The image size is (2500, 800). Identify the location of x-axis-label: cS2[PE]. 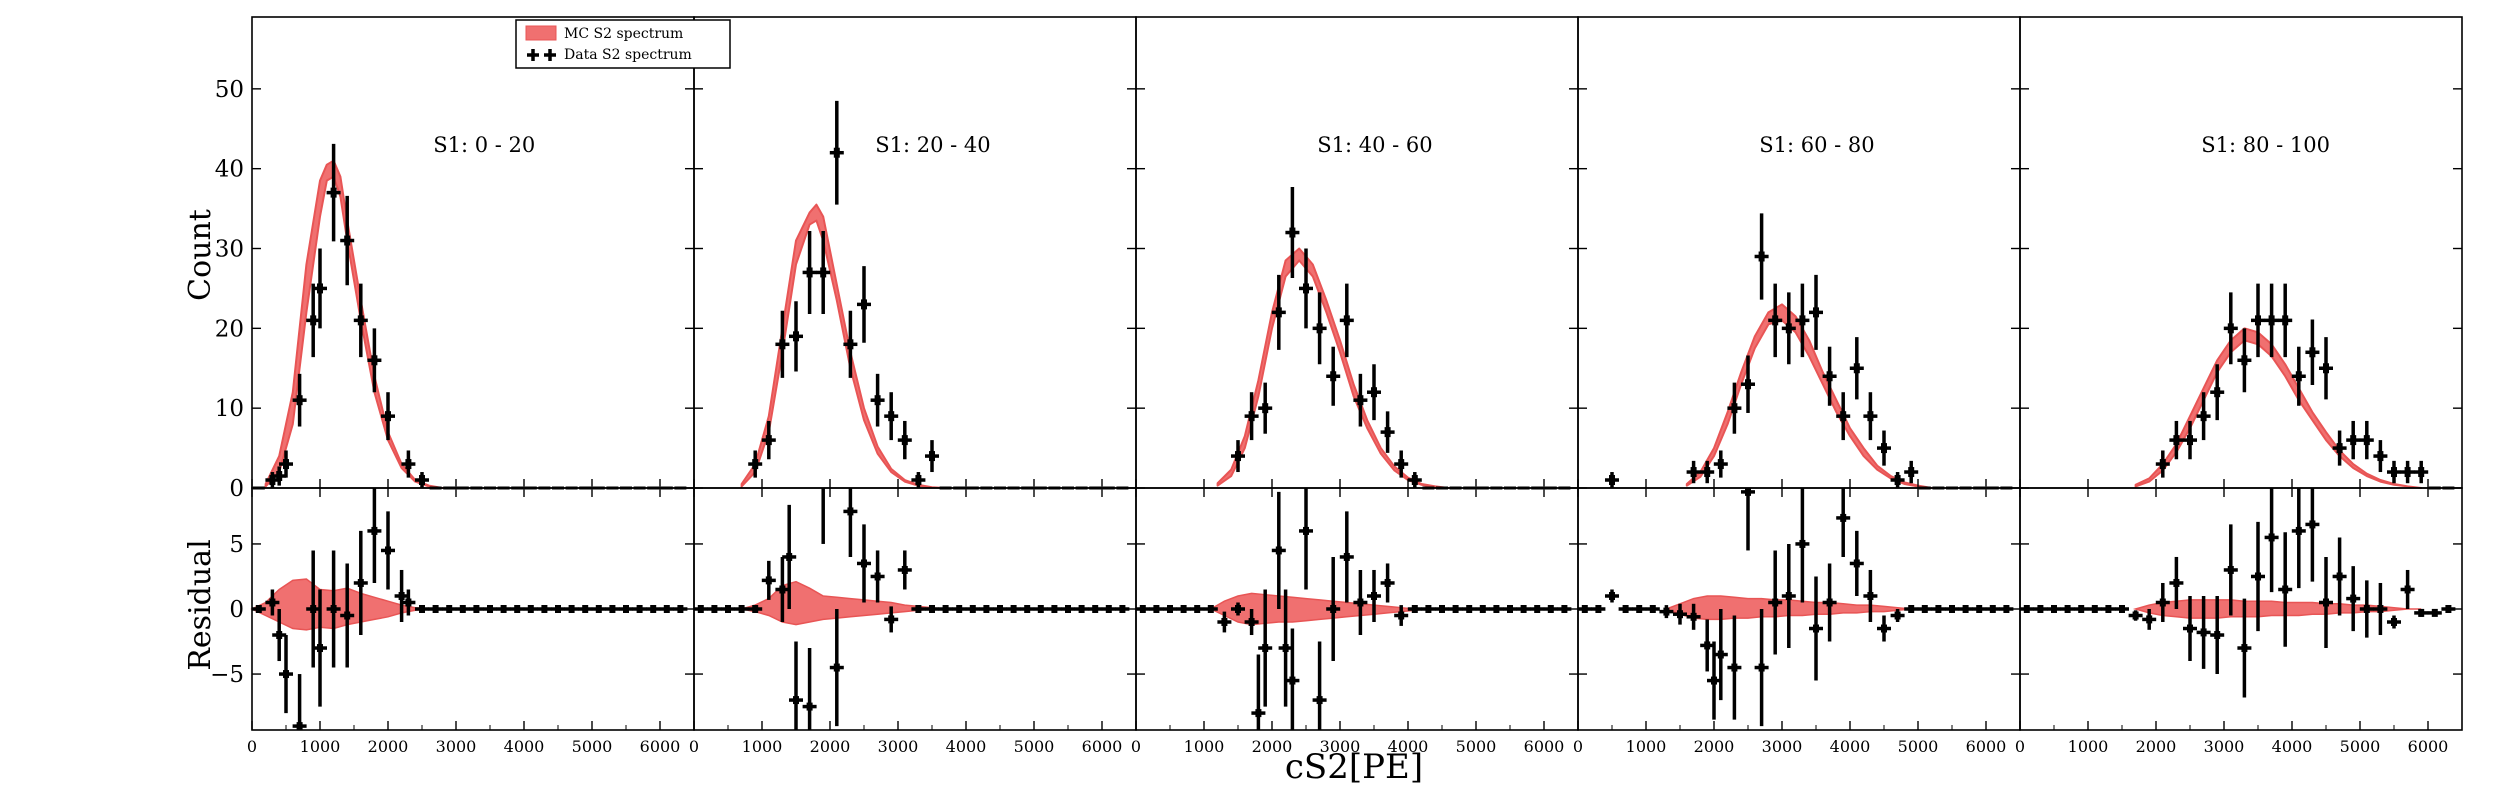
(1354, 767).